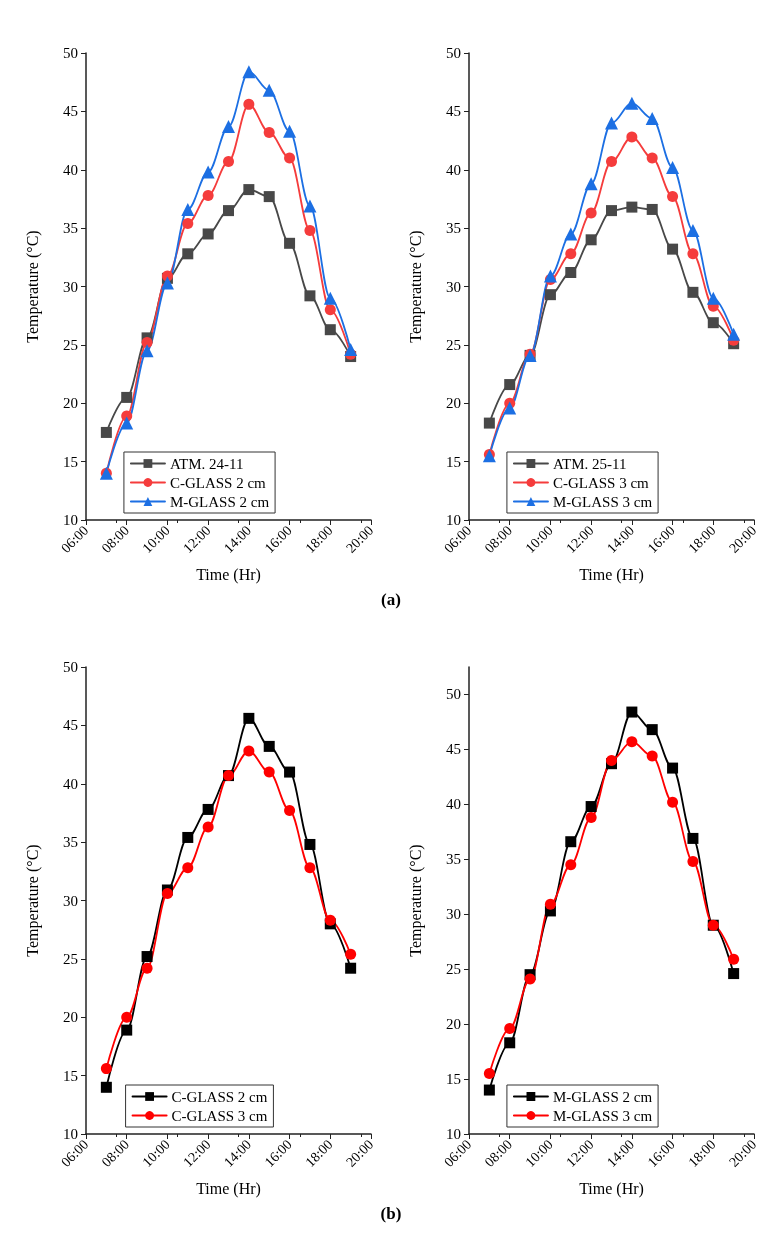 This screenshot has height=1239, width=782. Describe the element at coordinates (453, 914) in the screenshot. I see `y-tick-label: 30` at that location.